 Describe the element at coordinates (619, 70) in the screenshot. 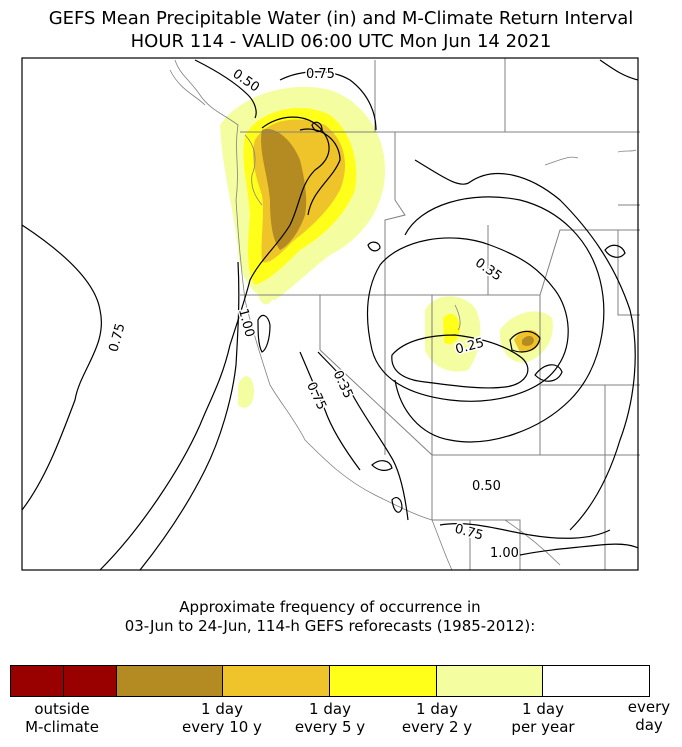

I see `contour-east-edge` at that location.